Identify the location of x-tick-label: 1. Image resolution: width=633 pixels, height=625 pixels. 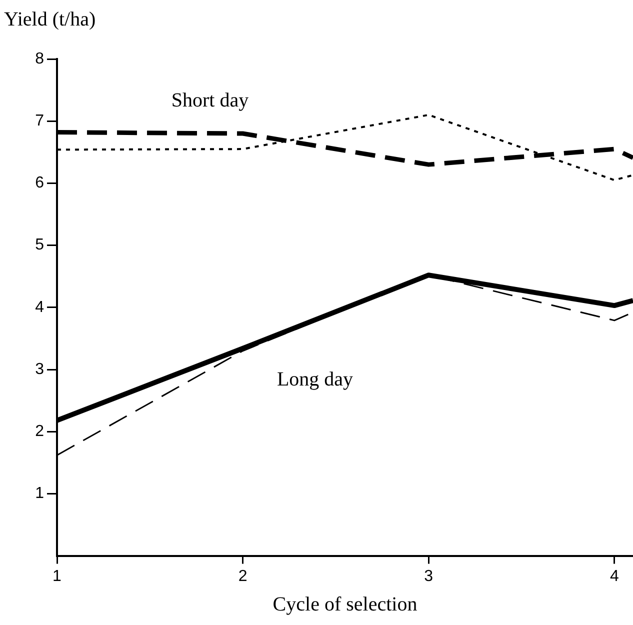
(57, 576).